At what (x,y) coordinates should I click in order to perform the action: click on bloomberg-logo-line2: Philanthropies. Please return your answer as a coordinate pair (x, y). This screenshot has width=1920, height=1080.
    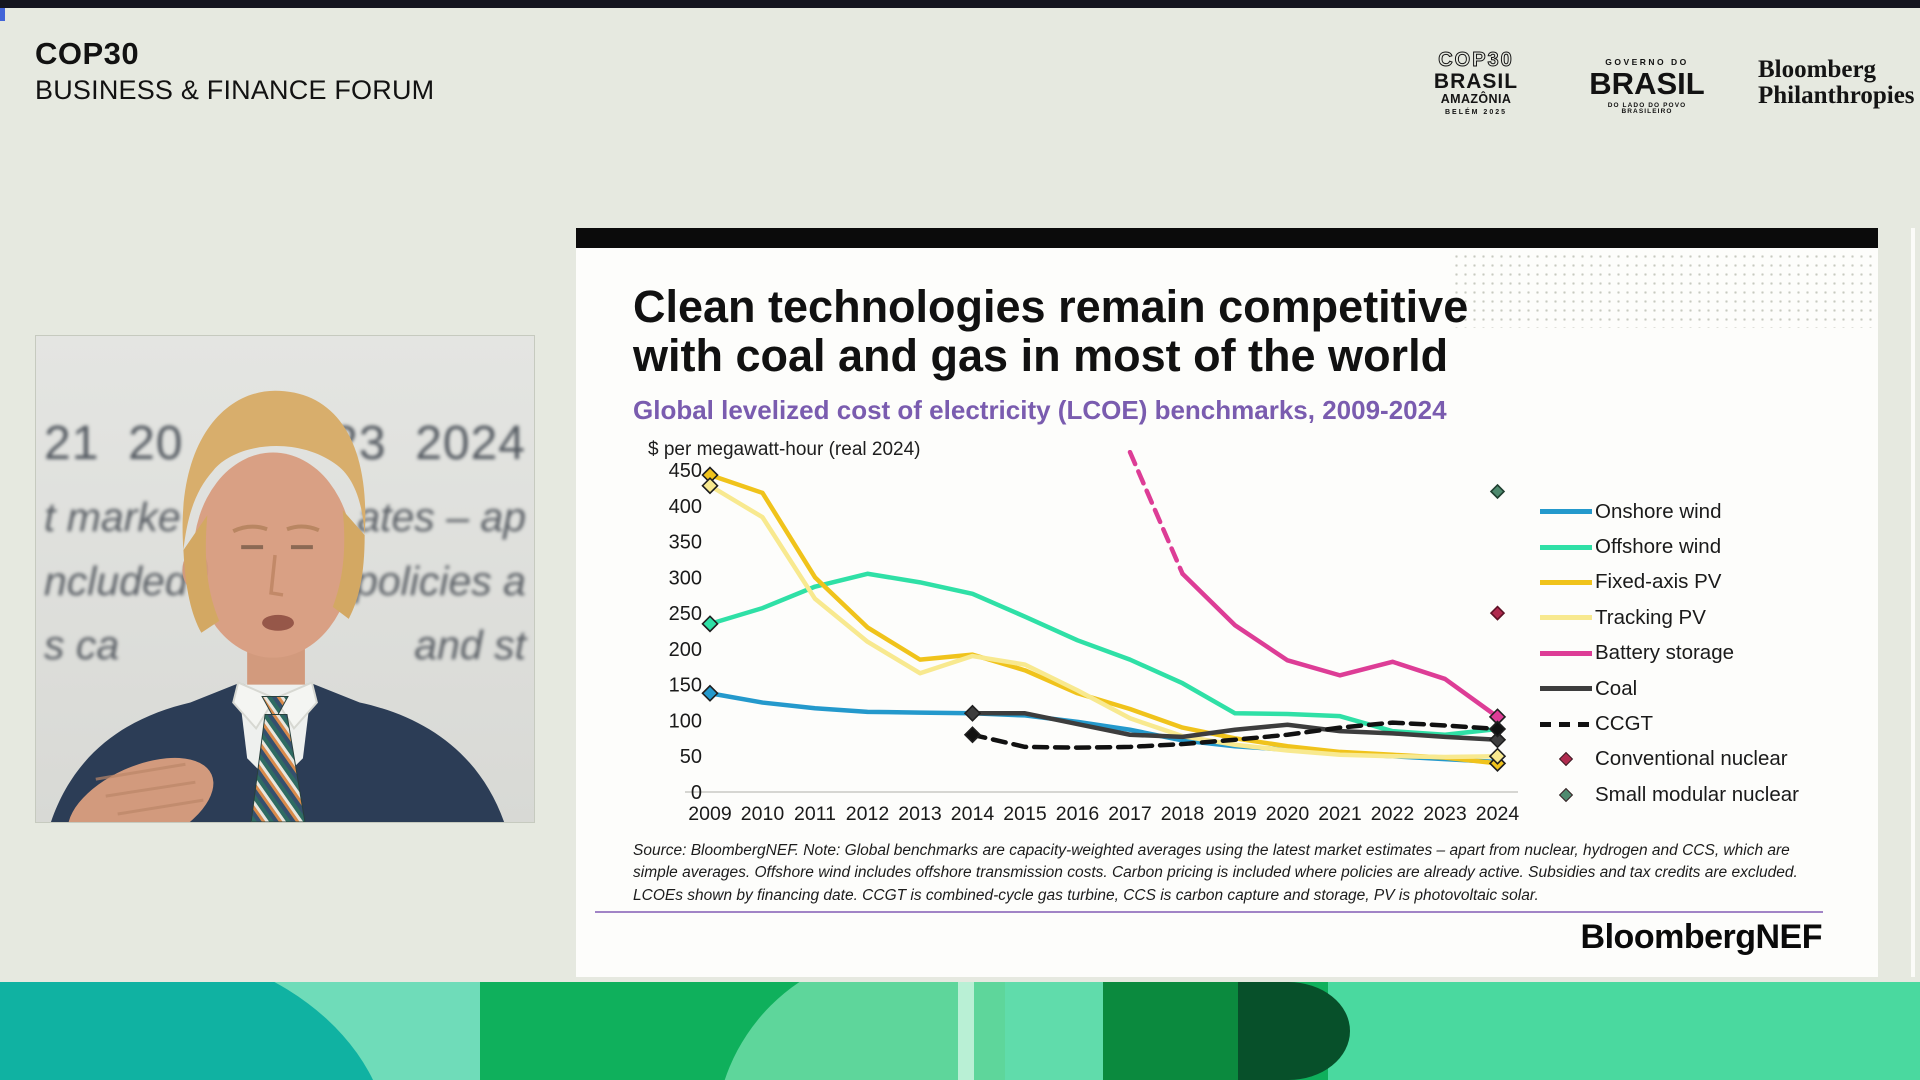
    Looking at the image, I should click on (1836, 95).